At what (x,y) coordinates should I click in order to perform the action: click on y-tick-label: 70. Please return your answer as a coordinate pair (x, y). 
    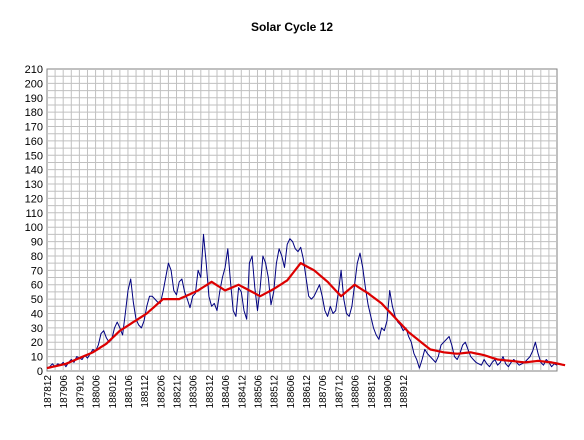
    Looking at the image, I should click on (37, 271).